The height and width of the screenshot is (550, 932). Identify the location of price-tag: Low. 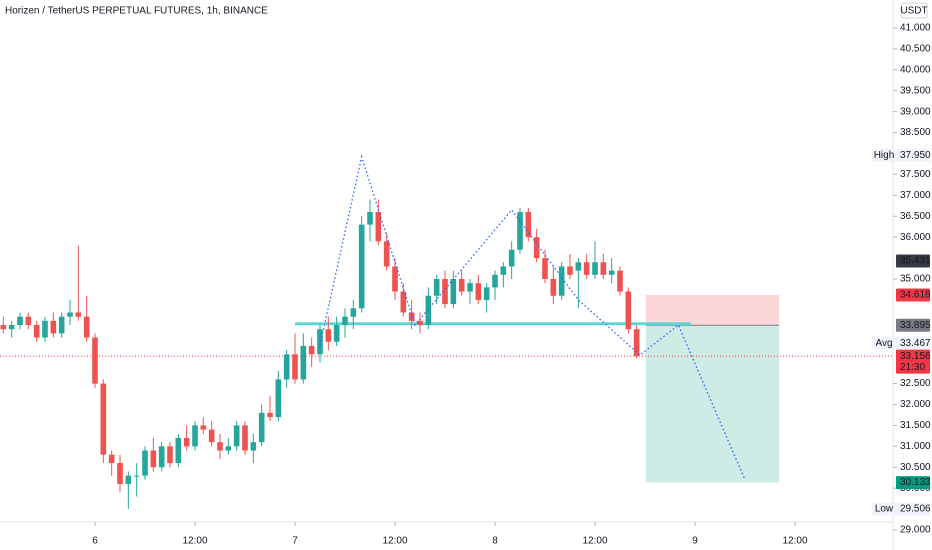
(884, 508).